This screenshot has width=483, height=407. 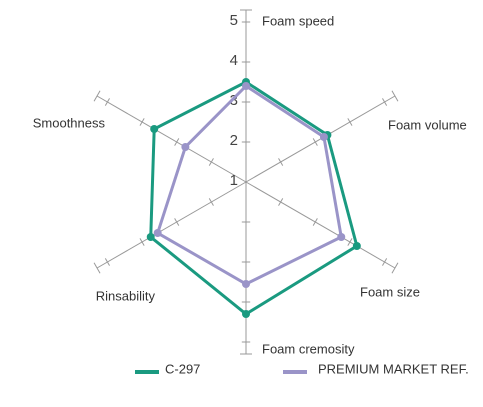 What do you see at coordinates (393, 368) in the screenshot?
I see `legend-label: PREMIUM MARKET REF.` at bounding box center [393, 368].